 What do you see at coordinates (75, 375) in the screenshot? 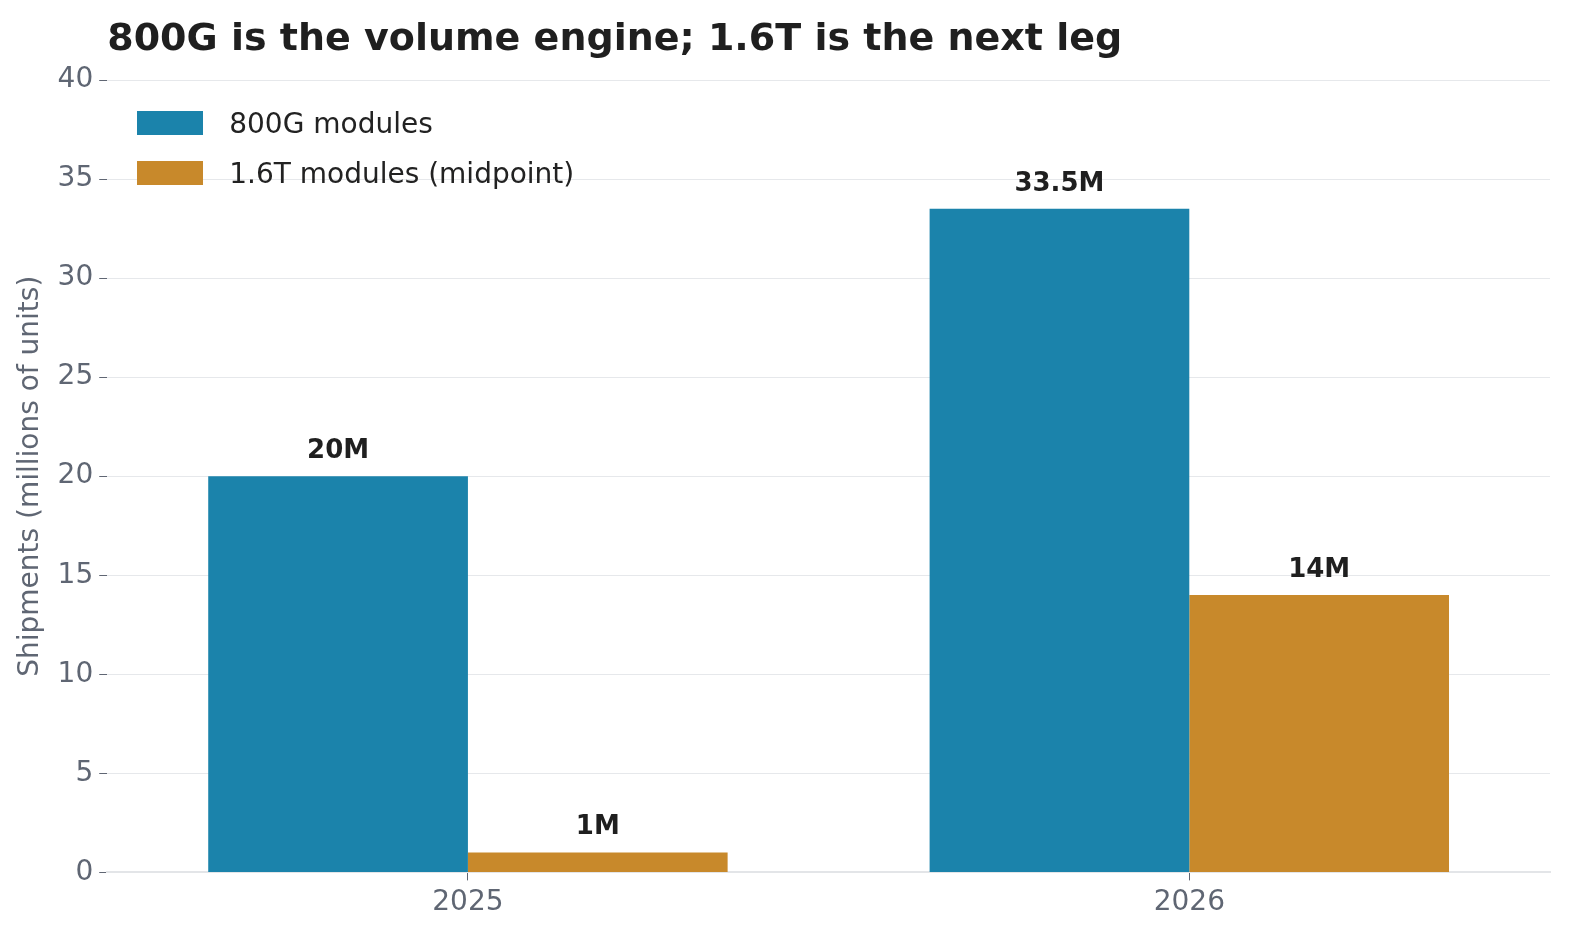
I see `y-tick-label: 25` at bounding box center [75, 375].